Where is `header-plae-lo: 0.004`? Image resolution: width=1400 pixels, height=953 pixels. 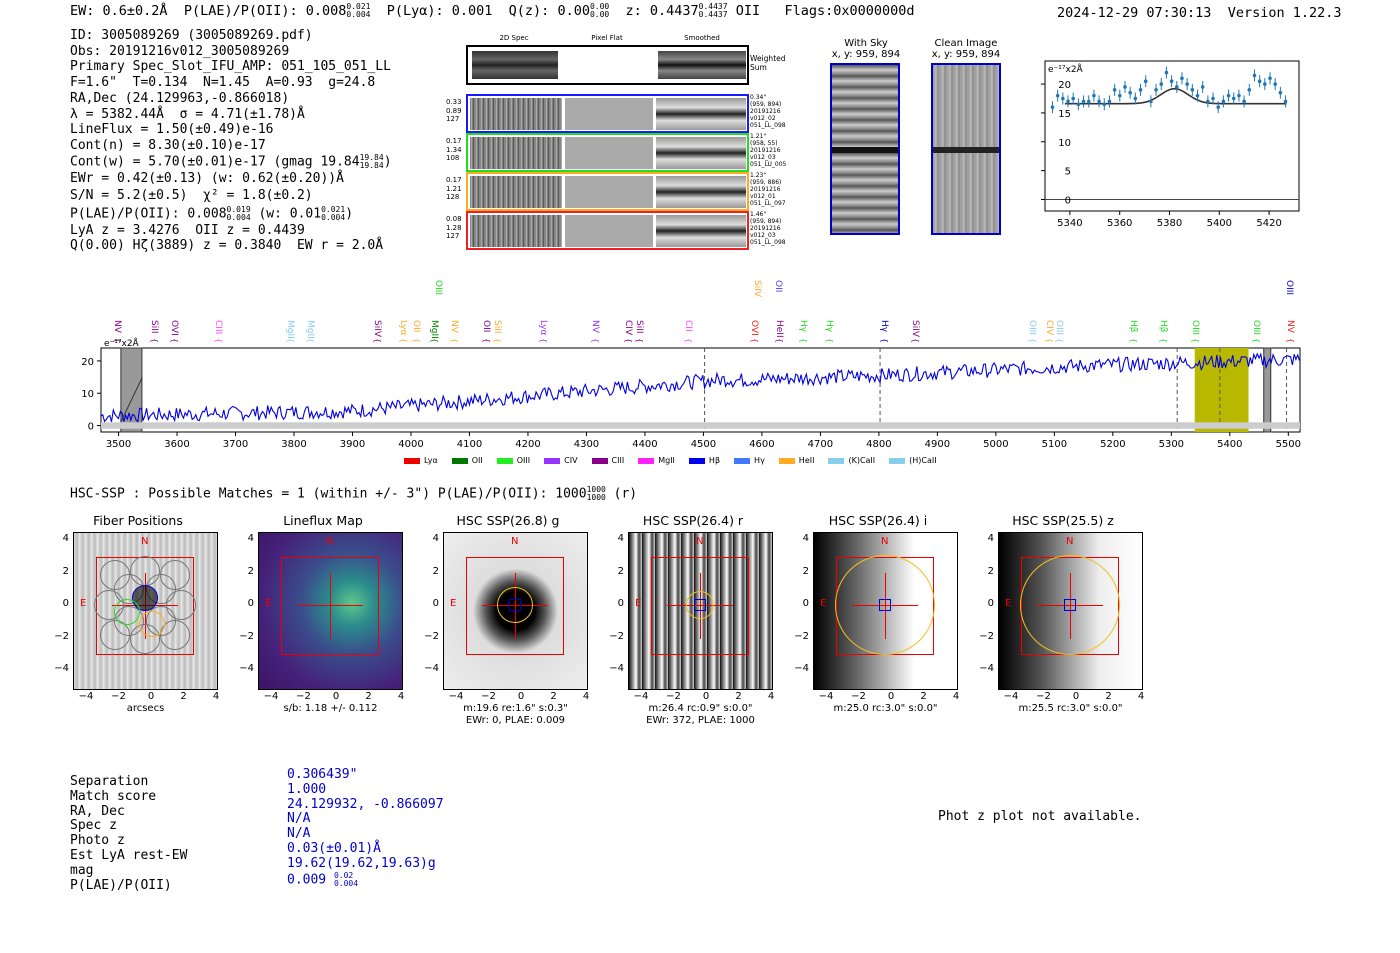
header-plae-lo: 0.004 is located at coordinates (358, 14).